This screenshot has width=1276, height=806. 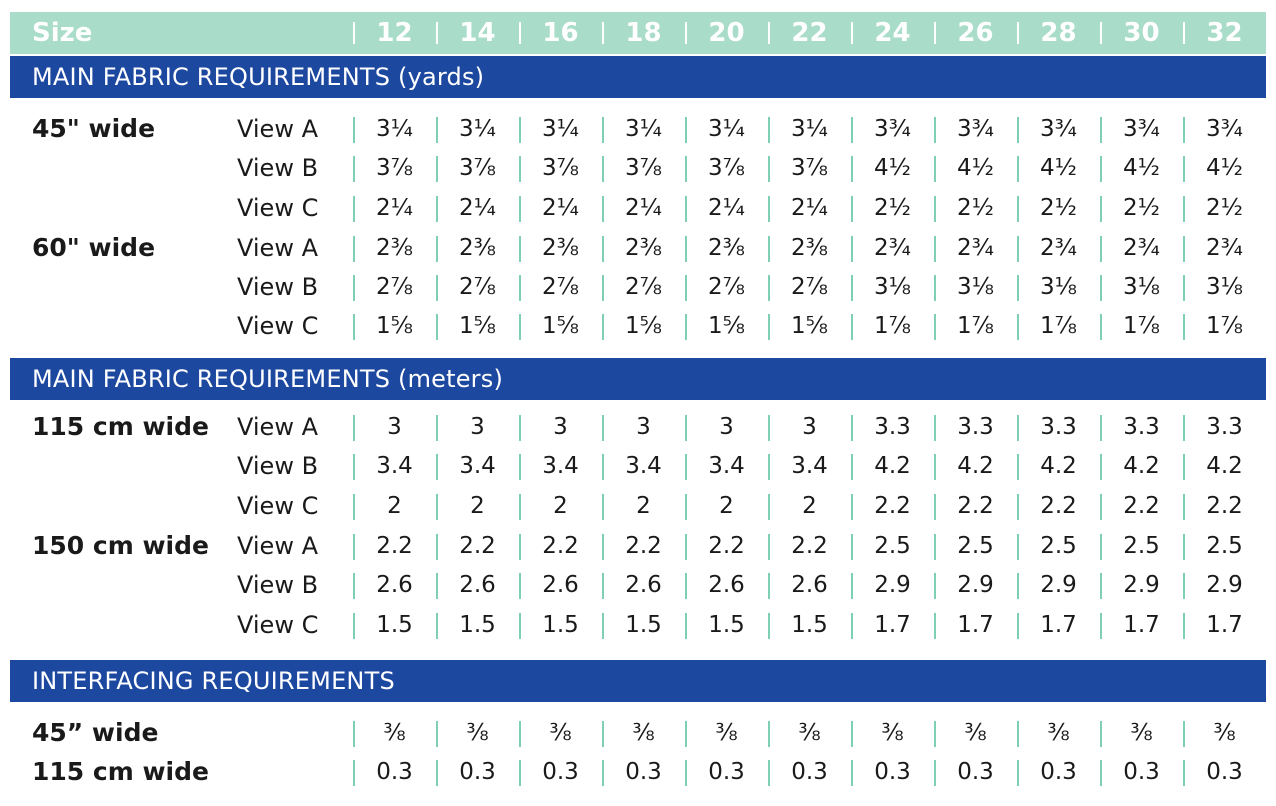 I want to click on value-cell: 4½, so click(x=1224, y=168).